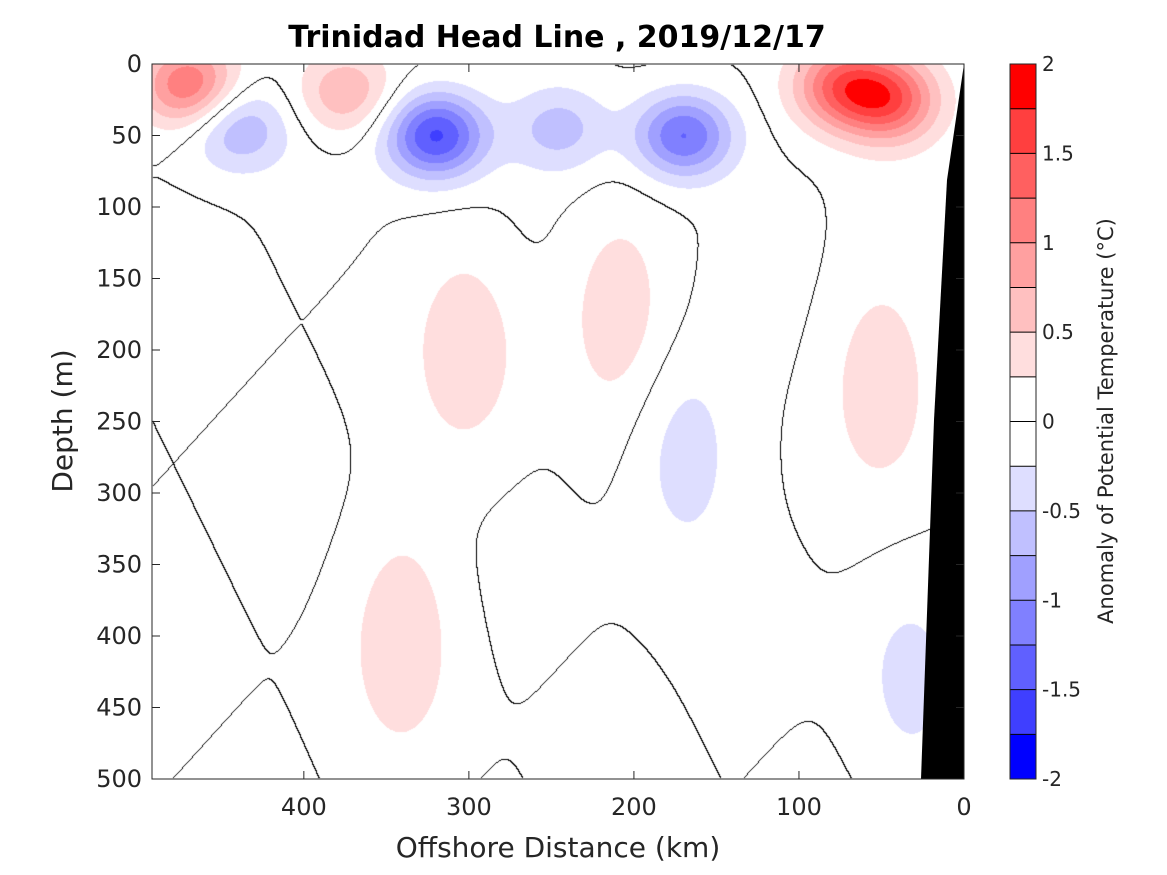  What do you see at coordinates (1052, 779) in the screenshot?
I see `colorbar-tick-label: -2` at bounding box center [1052, 779].